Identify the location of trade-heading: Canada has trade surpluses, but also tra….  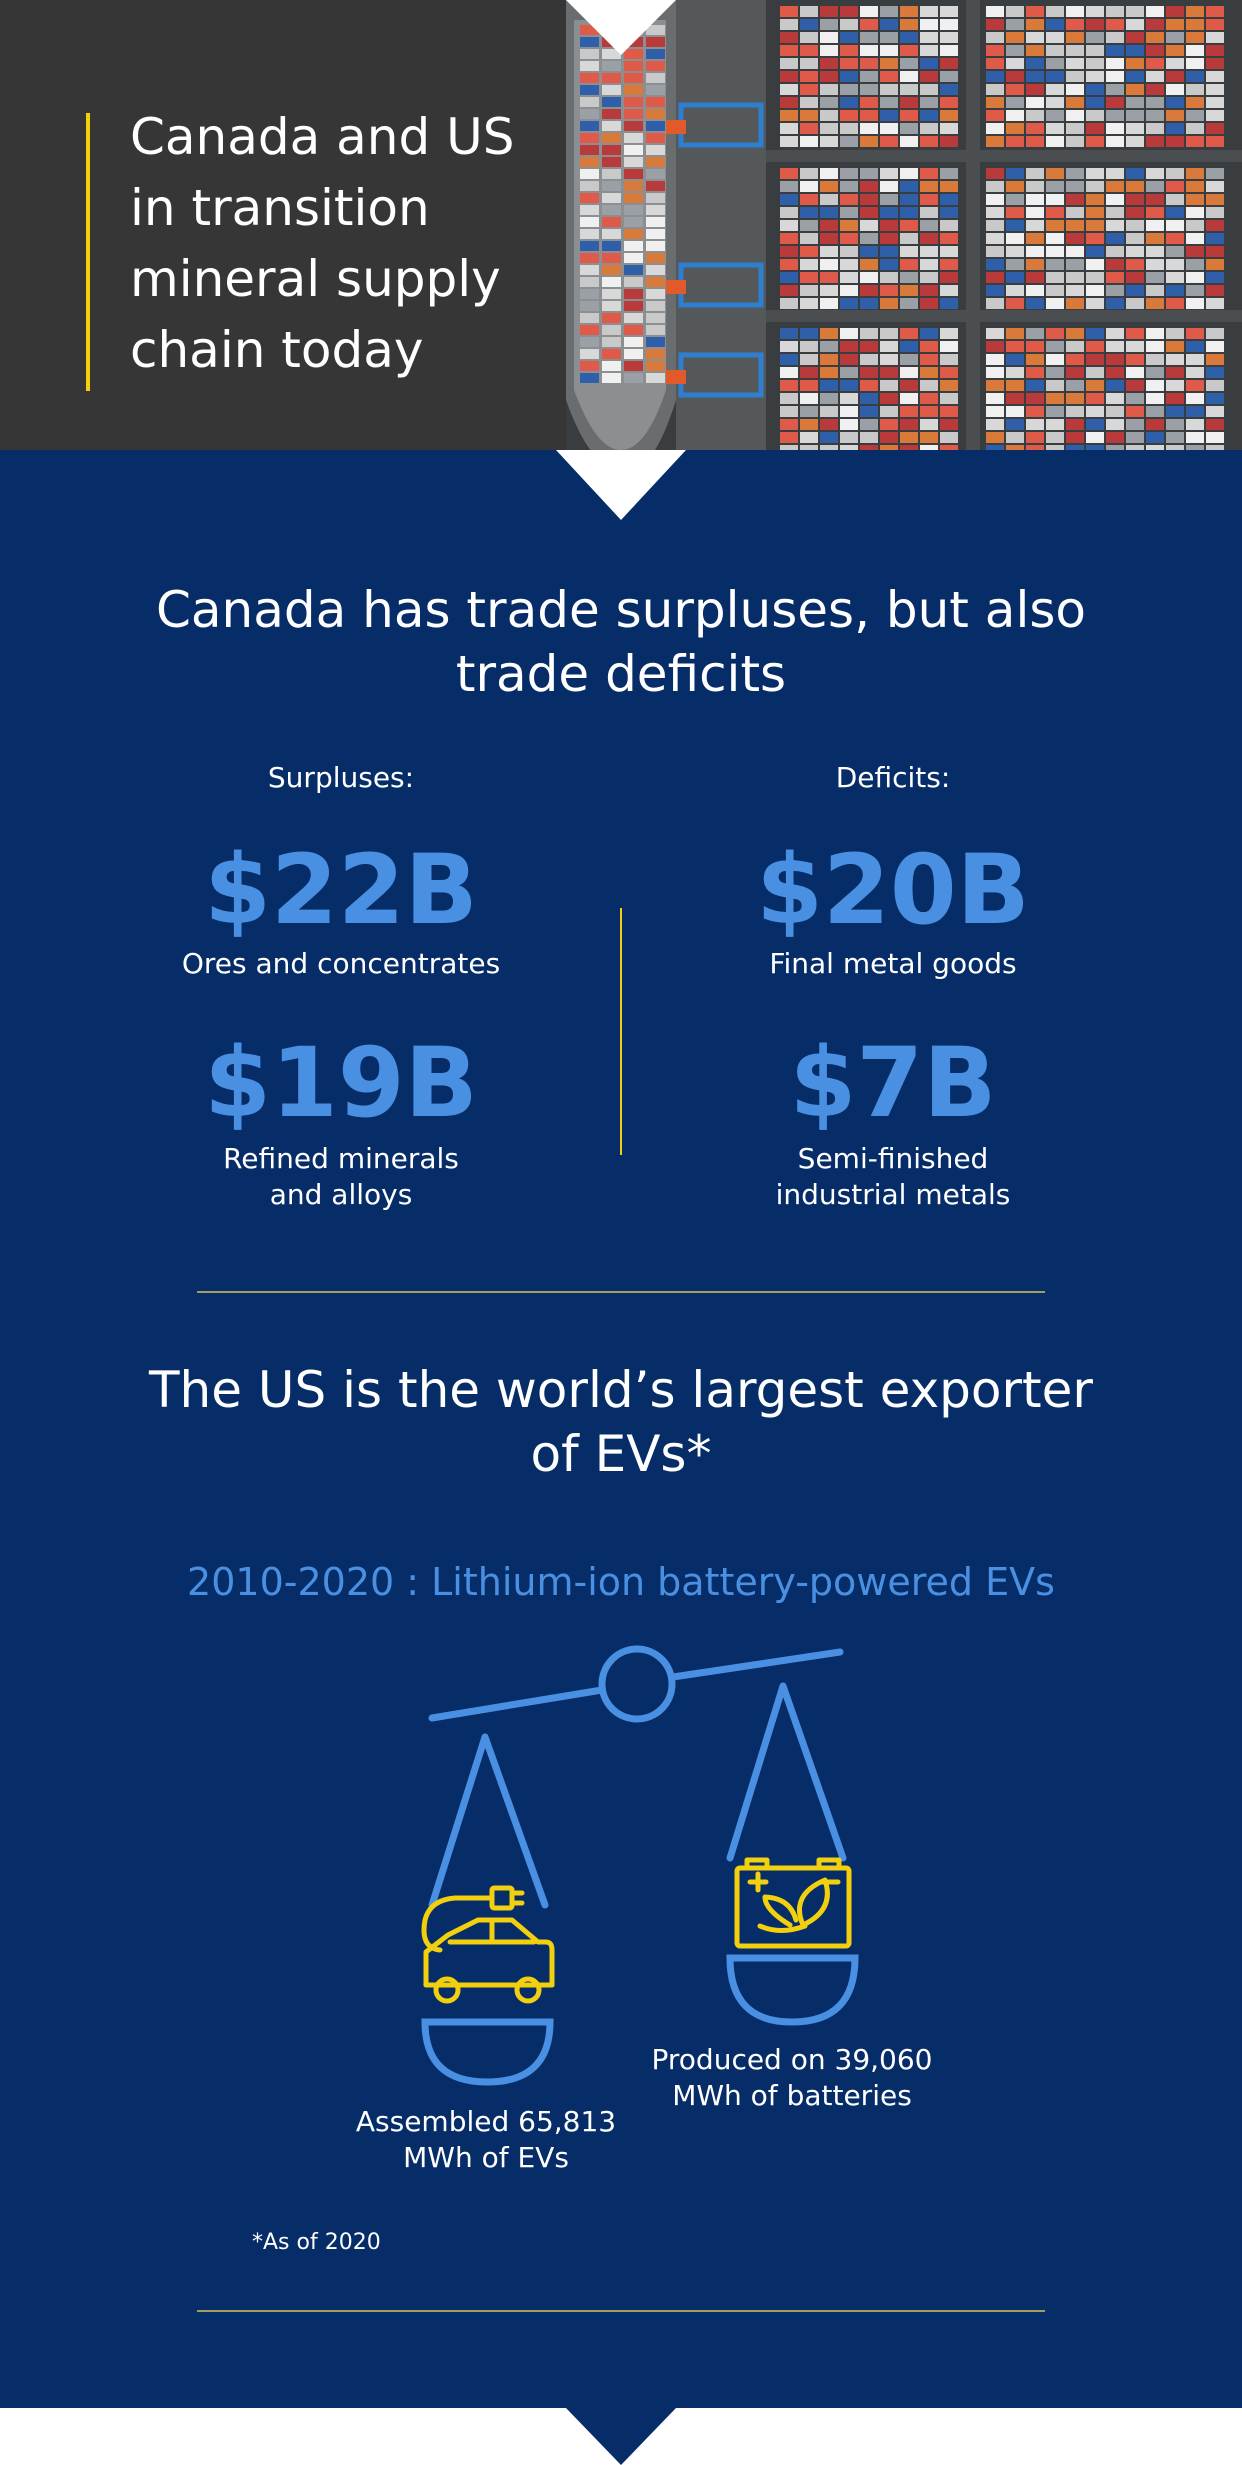
(621, 642).